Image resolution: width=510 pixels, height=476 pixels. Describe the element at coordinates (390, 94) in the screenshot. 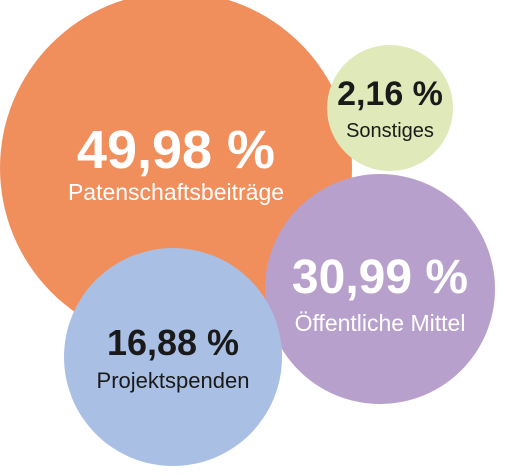

I see `bubble-value: 2,16 %` at that location.